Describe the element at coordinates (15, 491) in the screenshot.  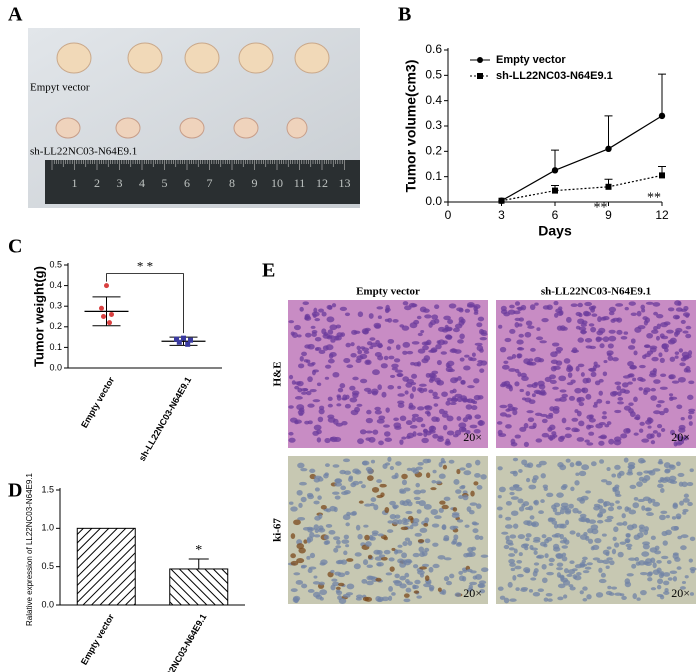
I see `panel-letter: D` at that location.